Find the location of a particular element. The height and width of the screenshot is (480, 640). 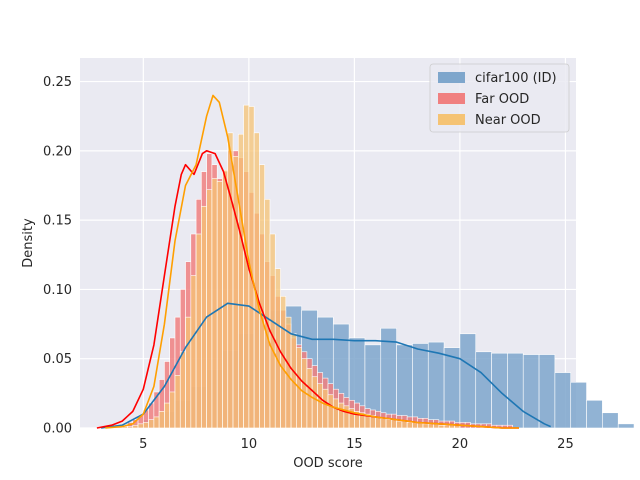

x-tick-label: 25 is located at coordinates (565, 444).